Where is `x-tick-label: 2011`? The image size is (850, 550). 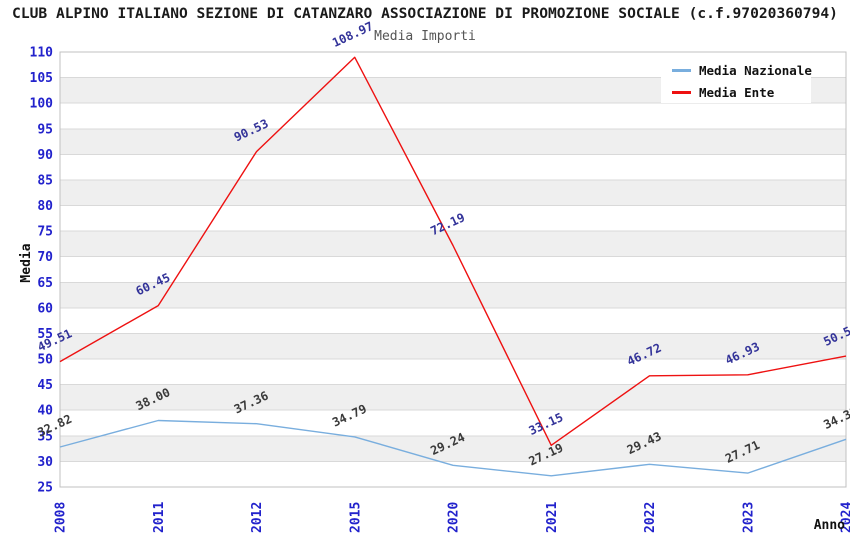
x-tick-label: 2011 is located at coordinates (159, 517).